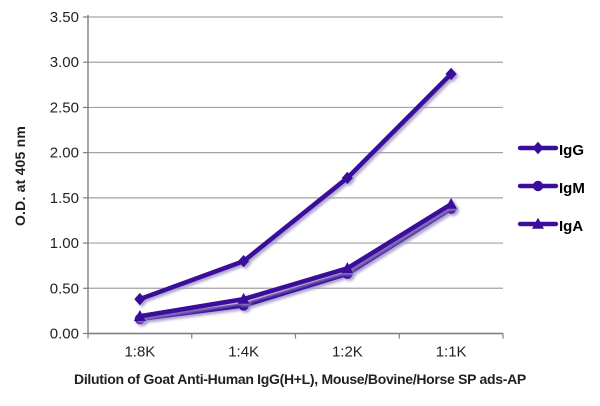  I want to click on iga-triangle-marker-icon, so click(538, 226).